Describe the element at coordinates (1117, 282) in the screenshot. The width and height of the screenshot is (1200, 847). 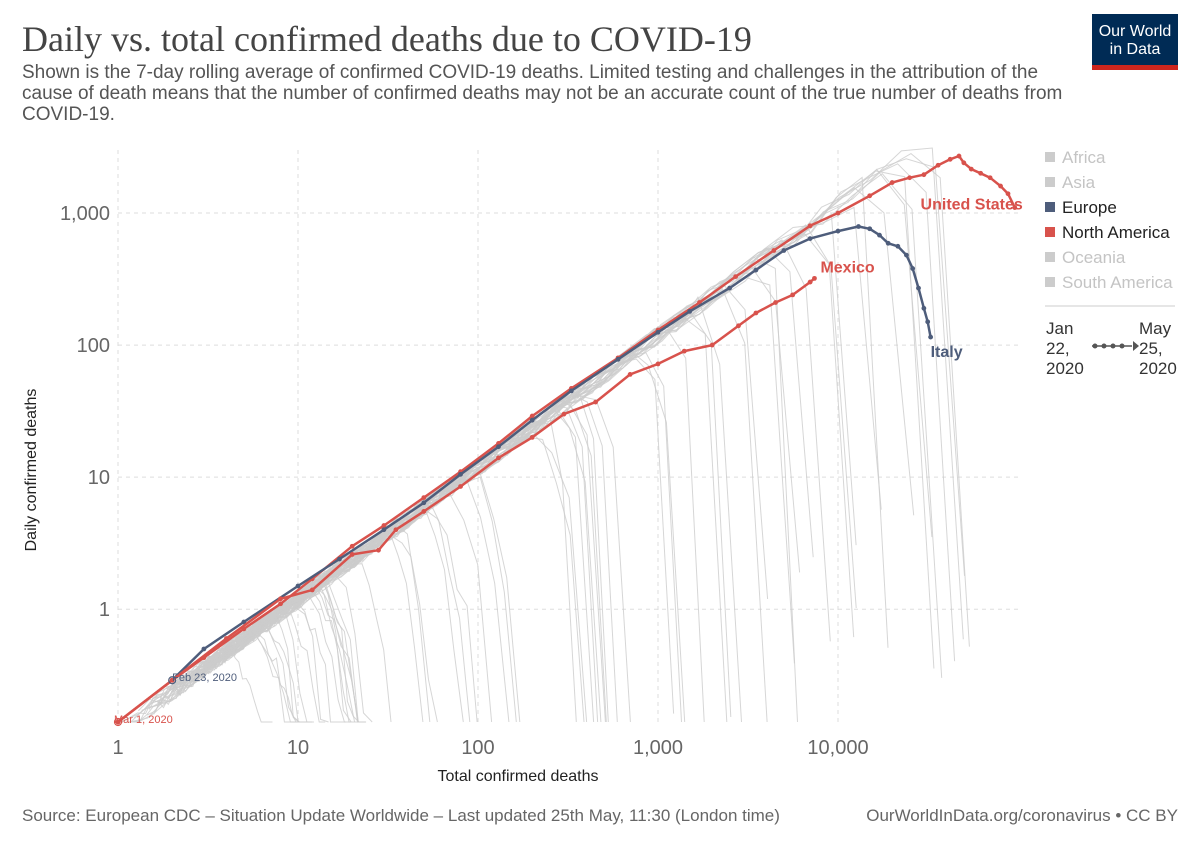
I see `legend-item-south-america: South America` at that location.